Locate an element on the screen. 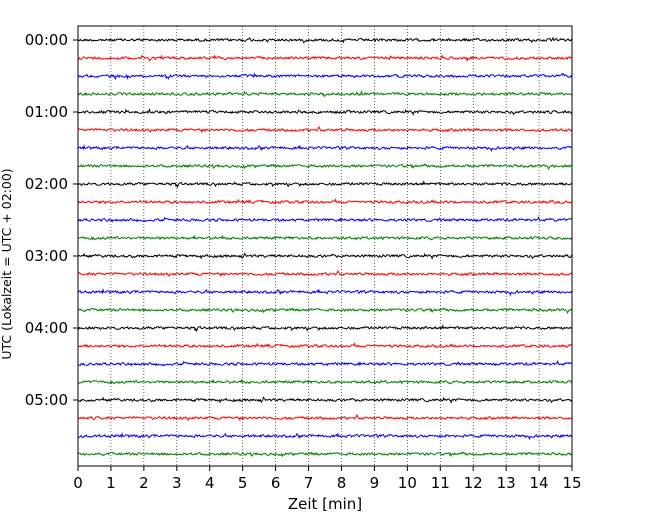 The height and width of the screenshot is (520, 650). x-tick-label: 6 is located at coordinates (276, 483).